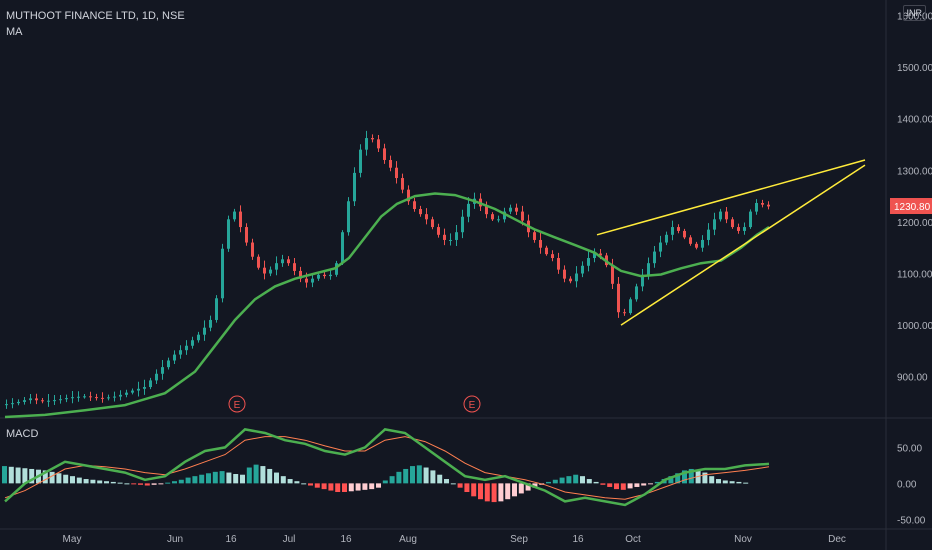  I want to click on macd-indicator-label: MACD, so click(22, 434).